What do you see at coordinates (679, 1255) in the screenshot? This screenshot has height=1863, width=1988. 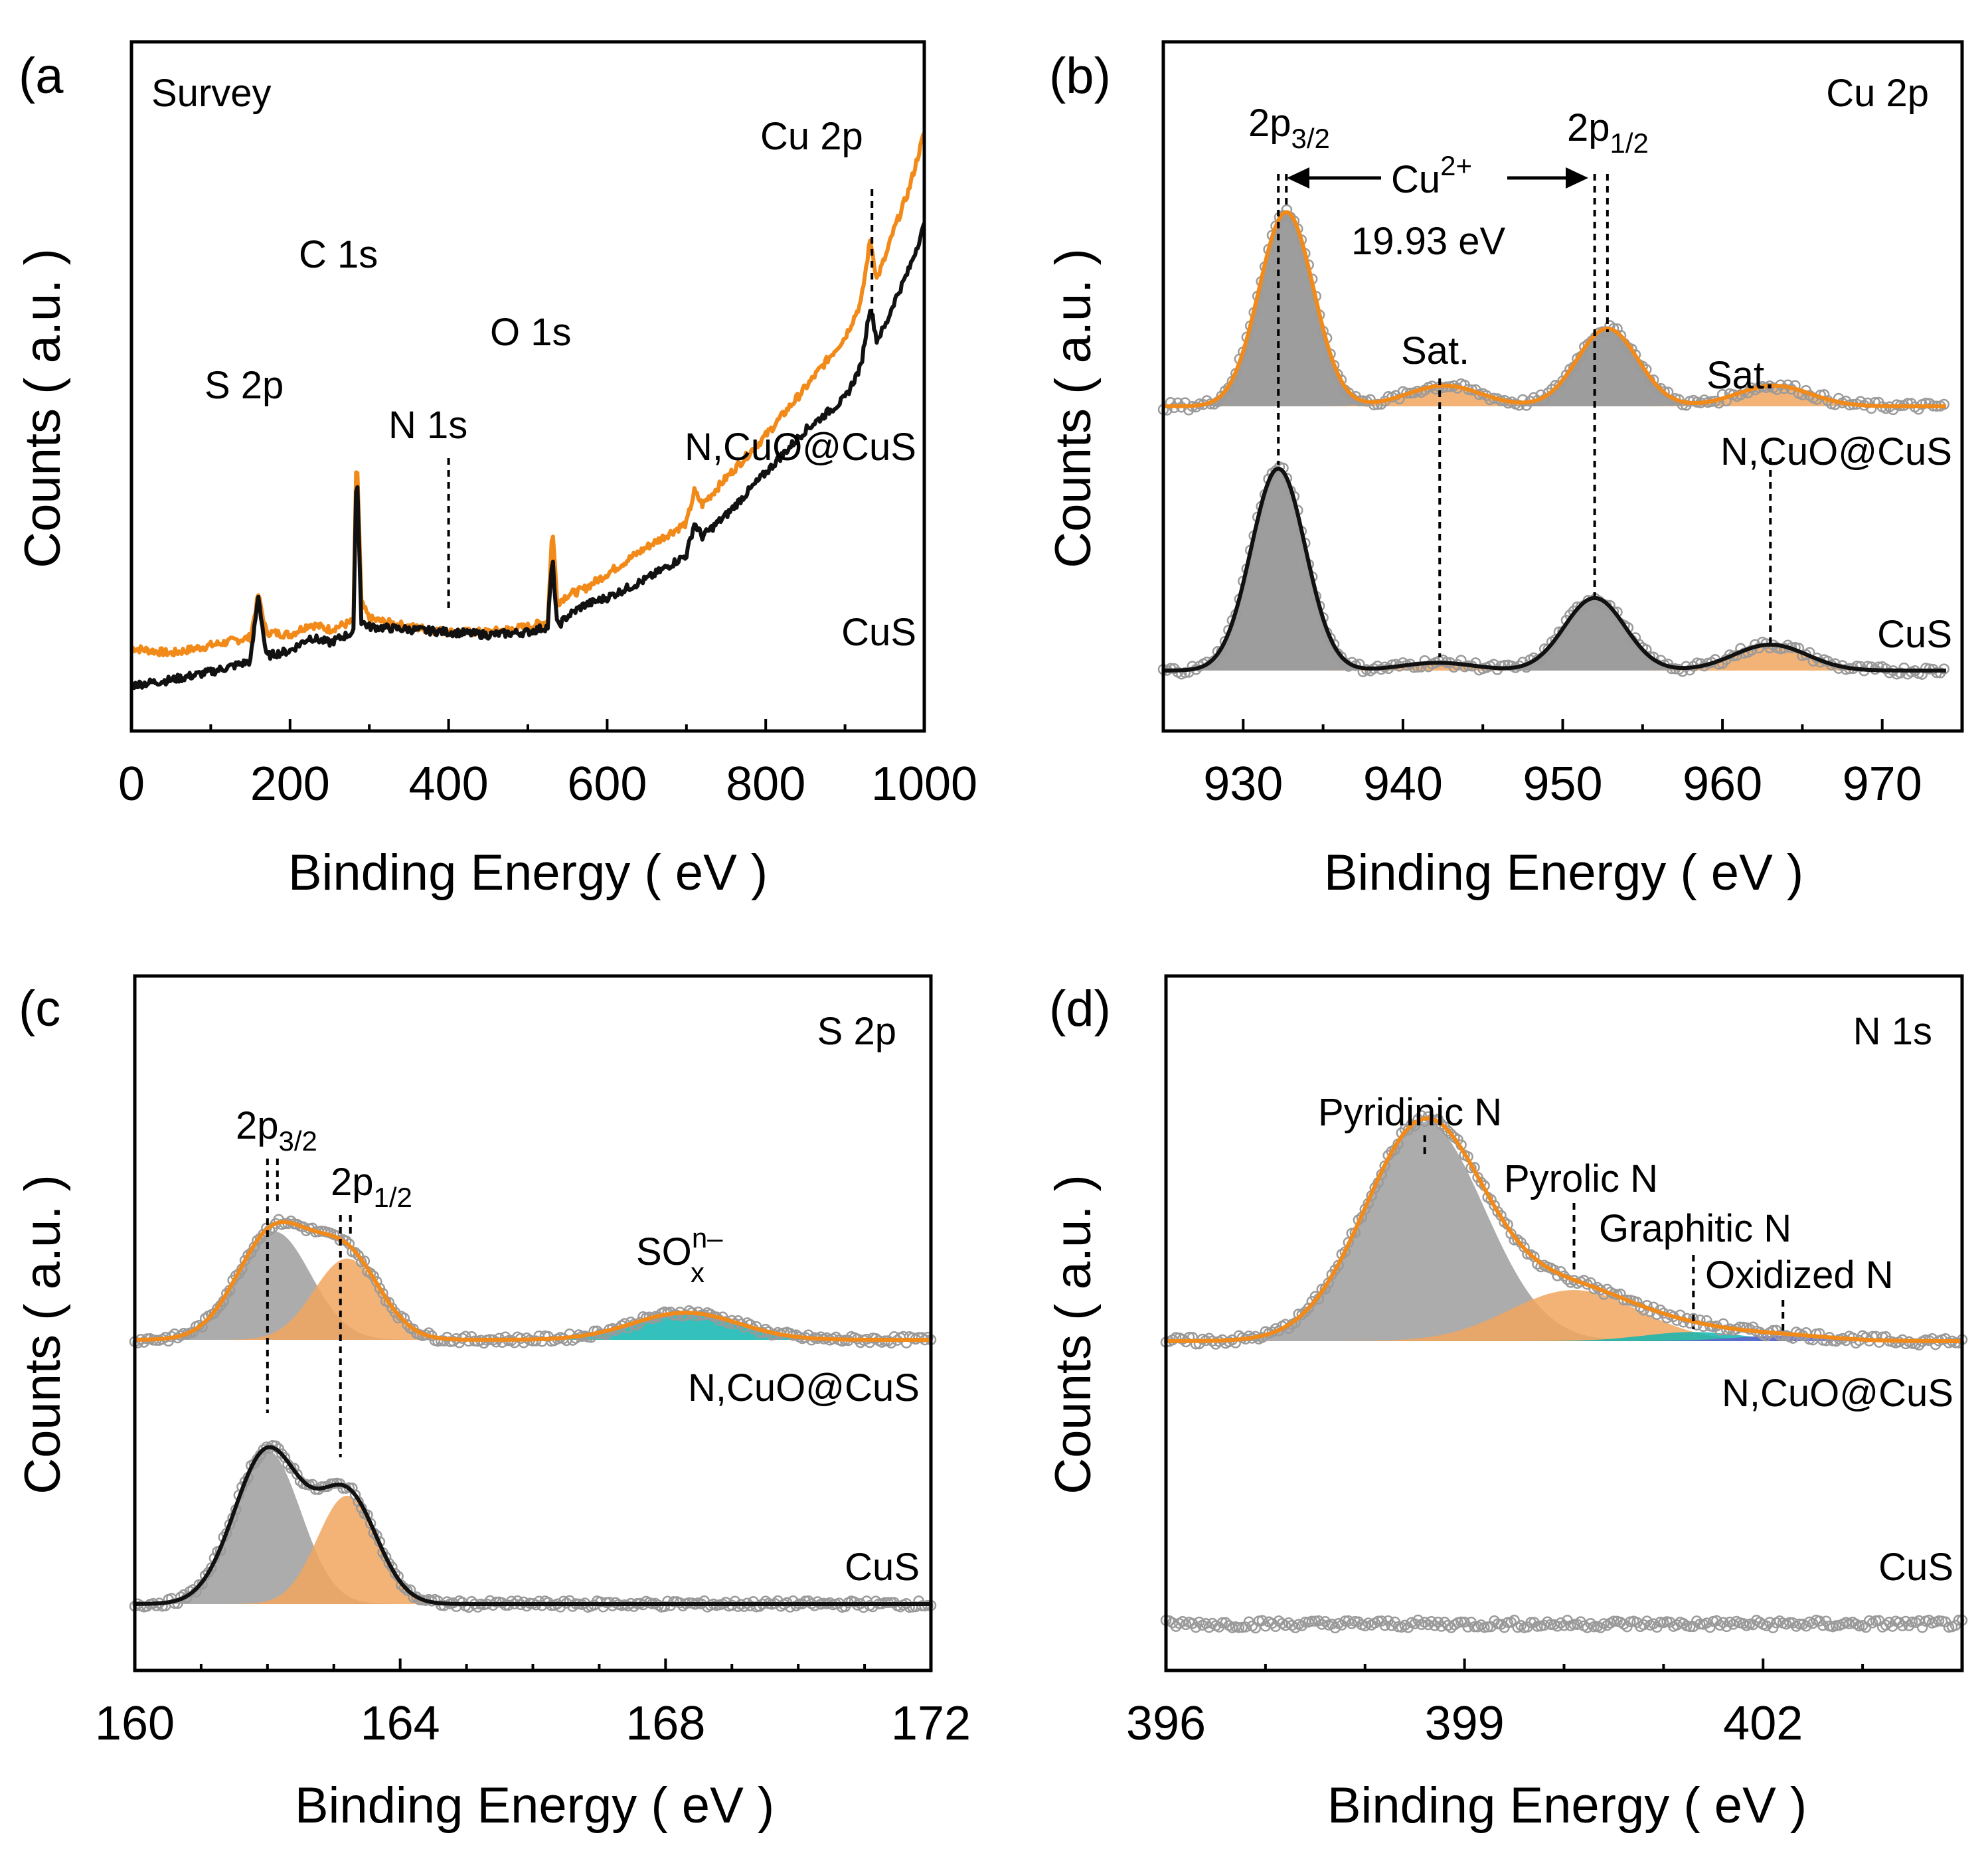 I see `annotation-sox-c: SOn– x` at bounding box center [679, 1255].